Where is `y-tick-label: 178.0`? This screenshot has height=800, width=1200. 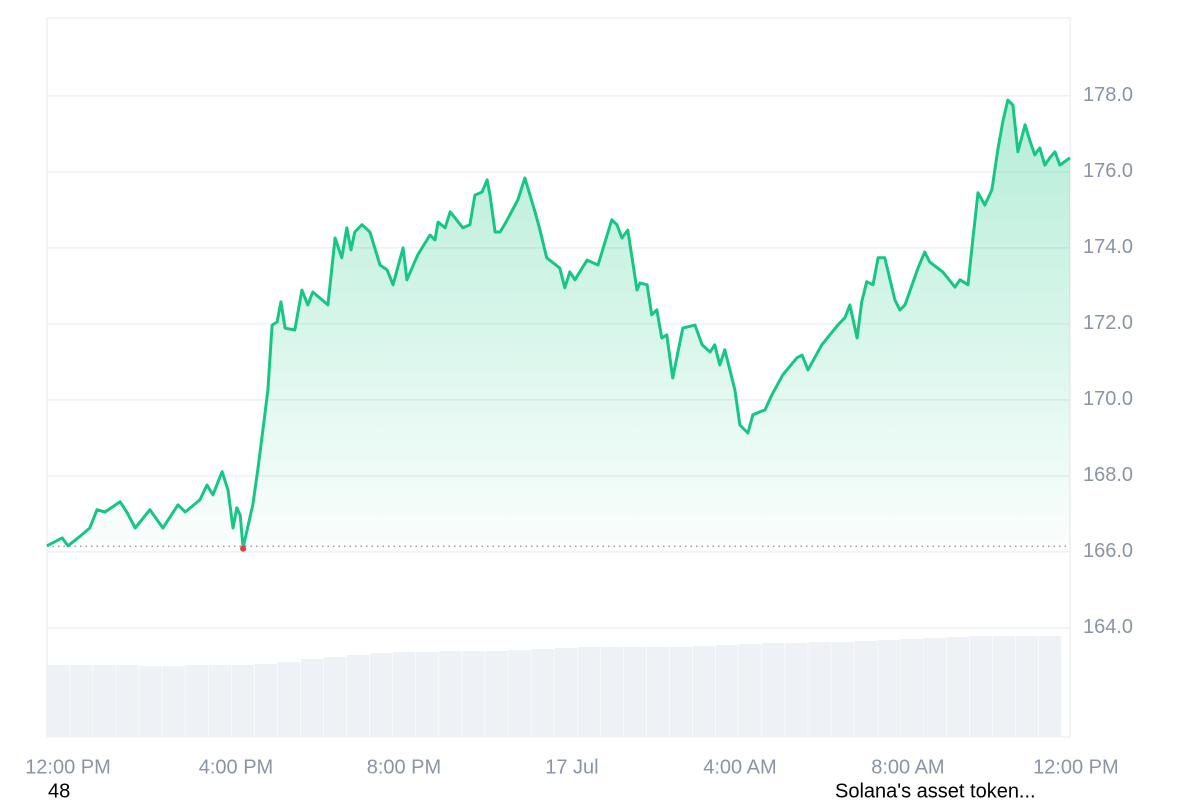
y-tick-label: 178.0 is located at coordinates (1108, 95).